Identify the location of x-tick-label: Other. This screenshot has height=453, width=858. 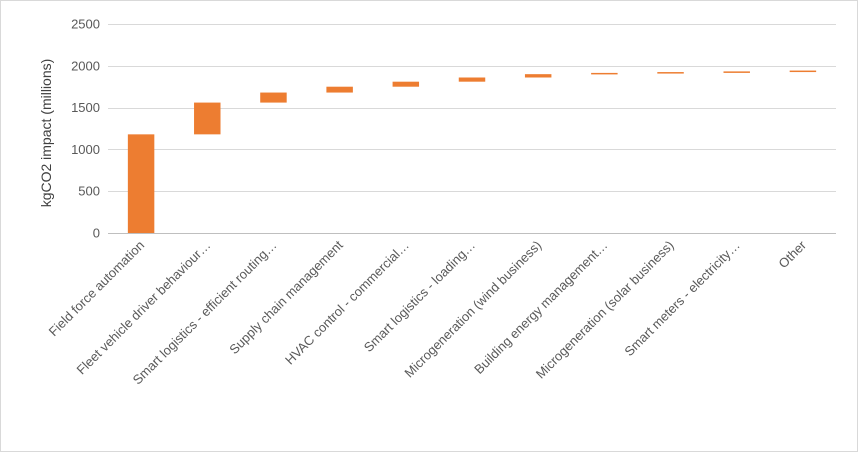
(792, 254).